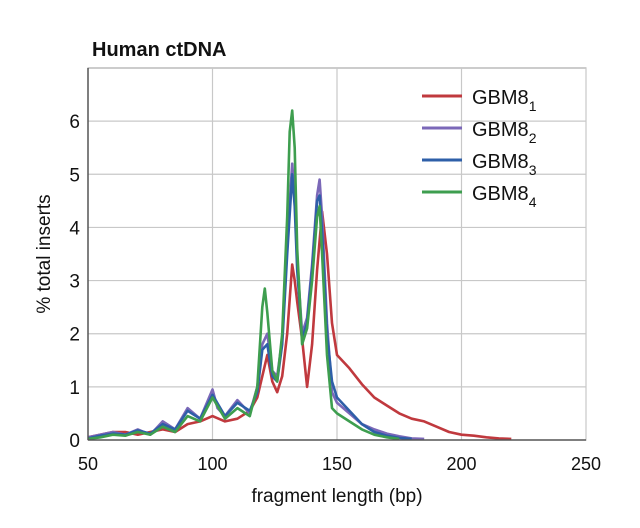 This screenshot has height=528, width=640. Describe the element at coordinates (212, 464) in the screenshot. I see `x-tick-label: 100` at that location.